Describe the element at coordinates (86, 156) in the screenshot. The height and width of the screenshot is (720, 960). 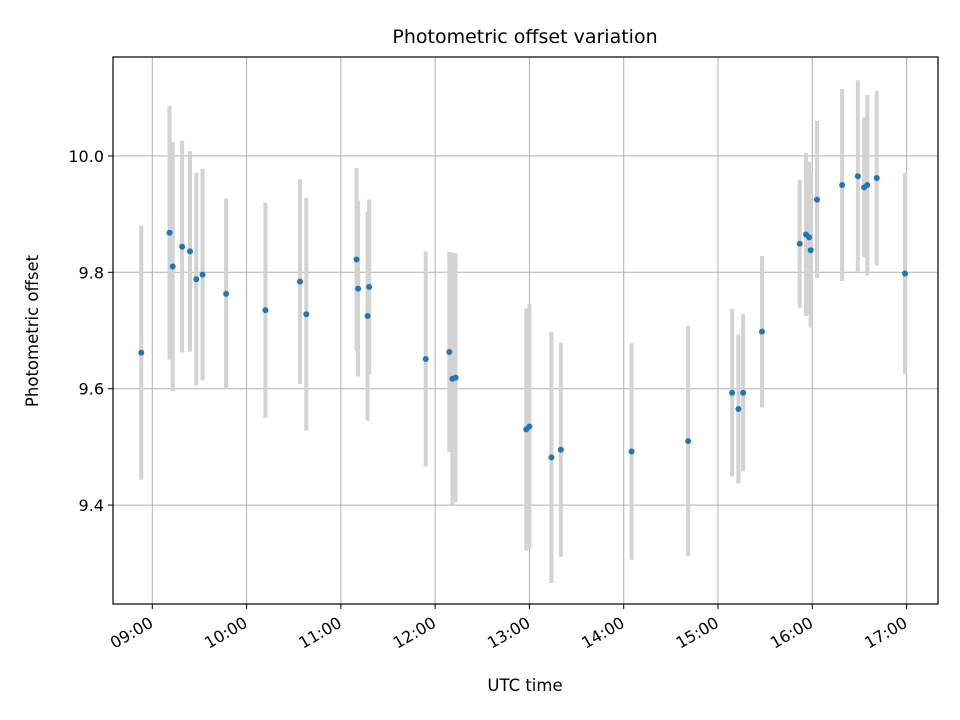
I see `y-tick-label: 10.0` at that location.